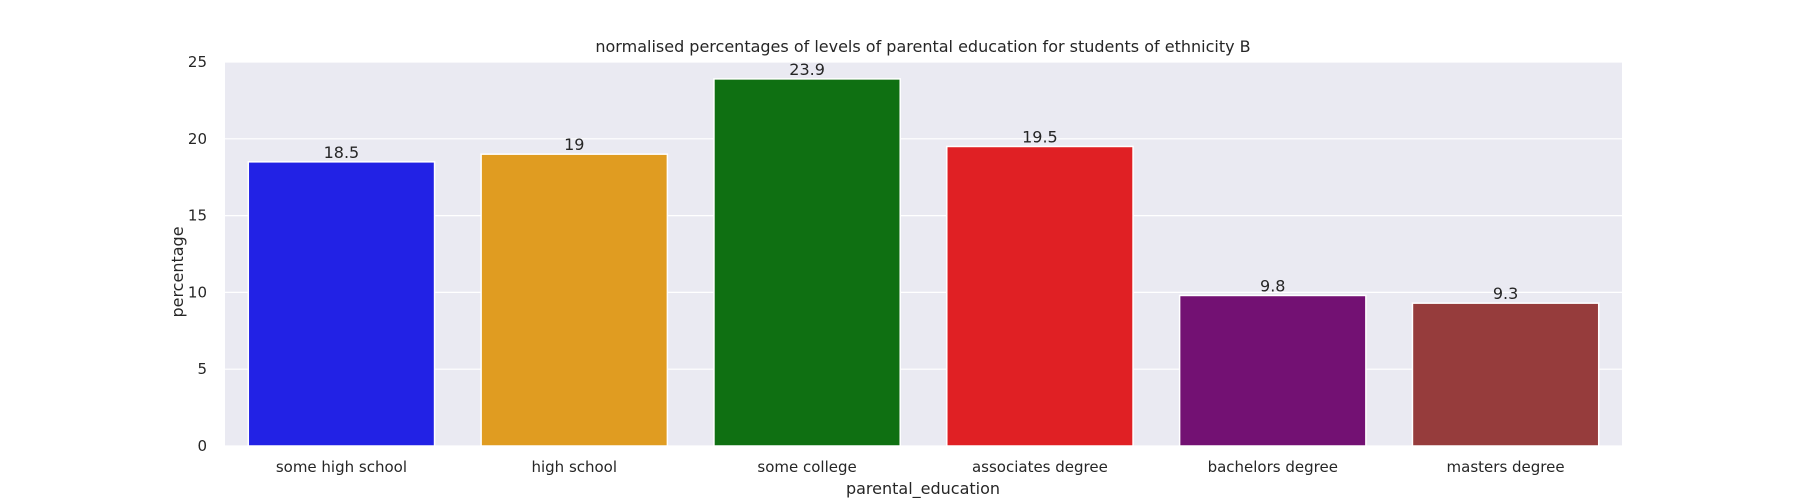  What do you see at coordinates (574, 144) in the screenshot?
I see `bar-value-label: 19` at bounding box center [574, 144].